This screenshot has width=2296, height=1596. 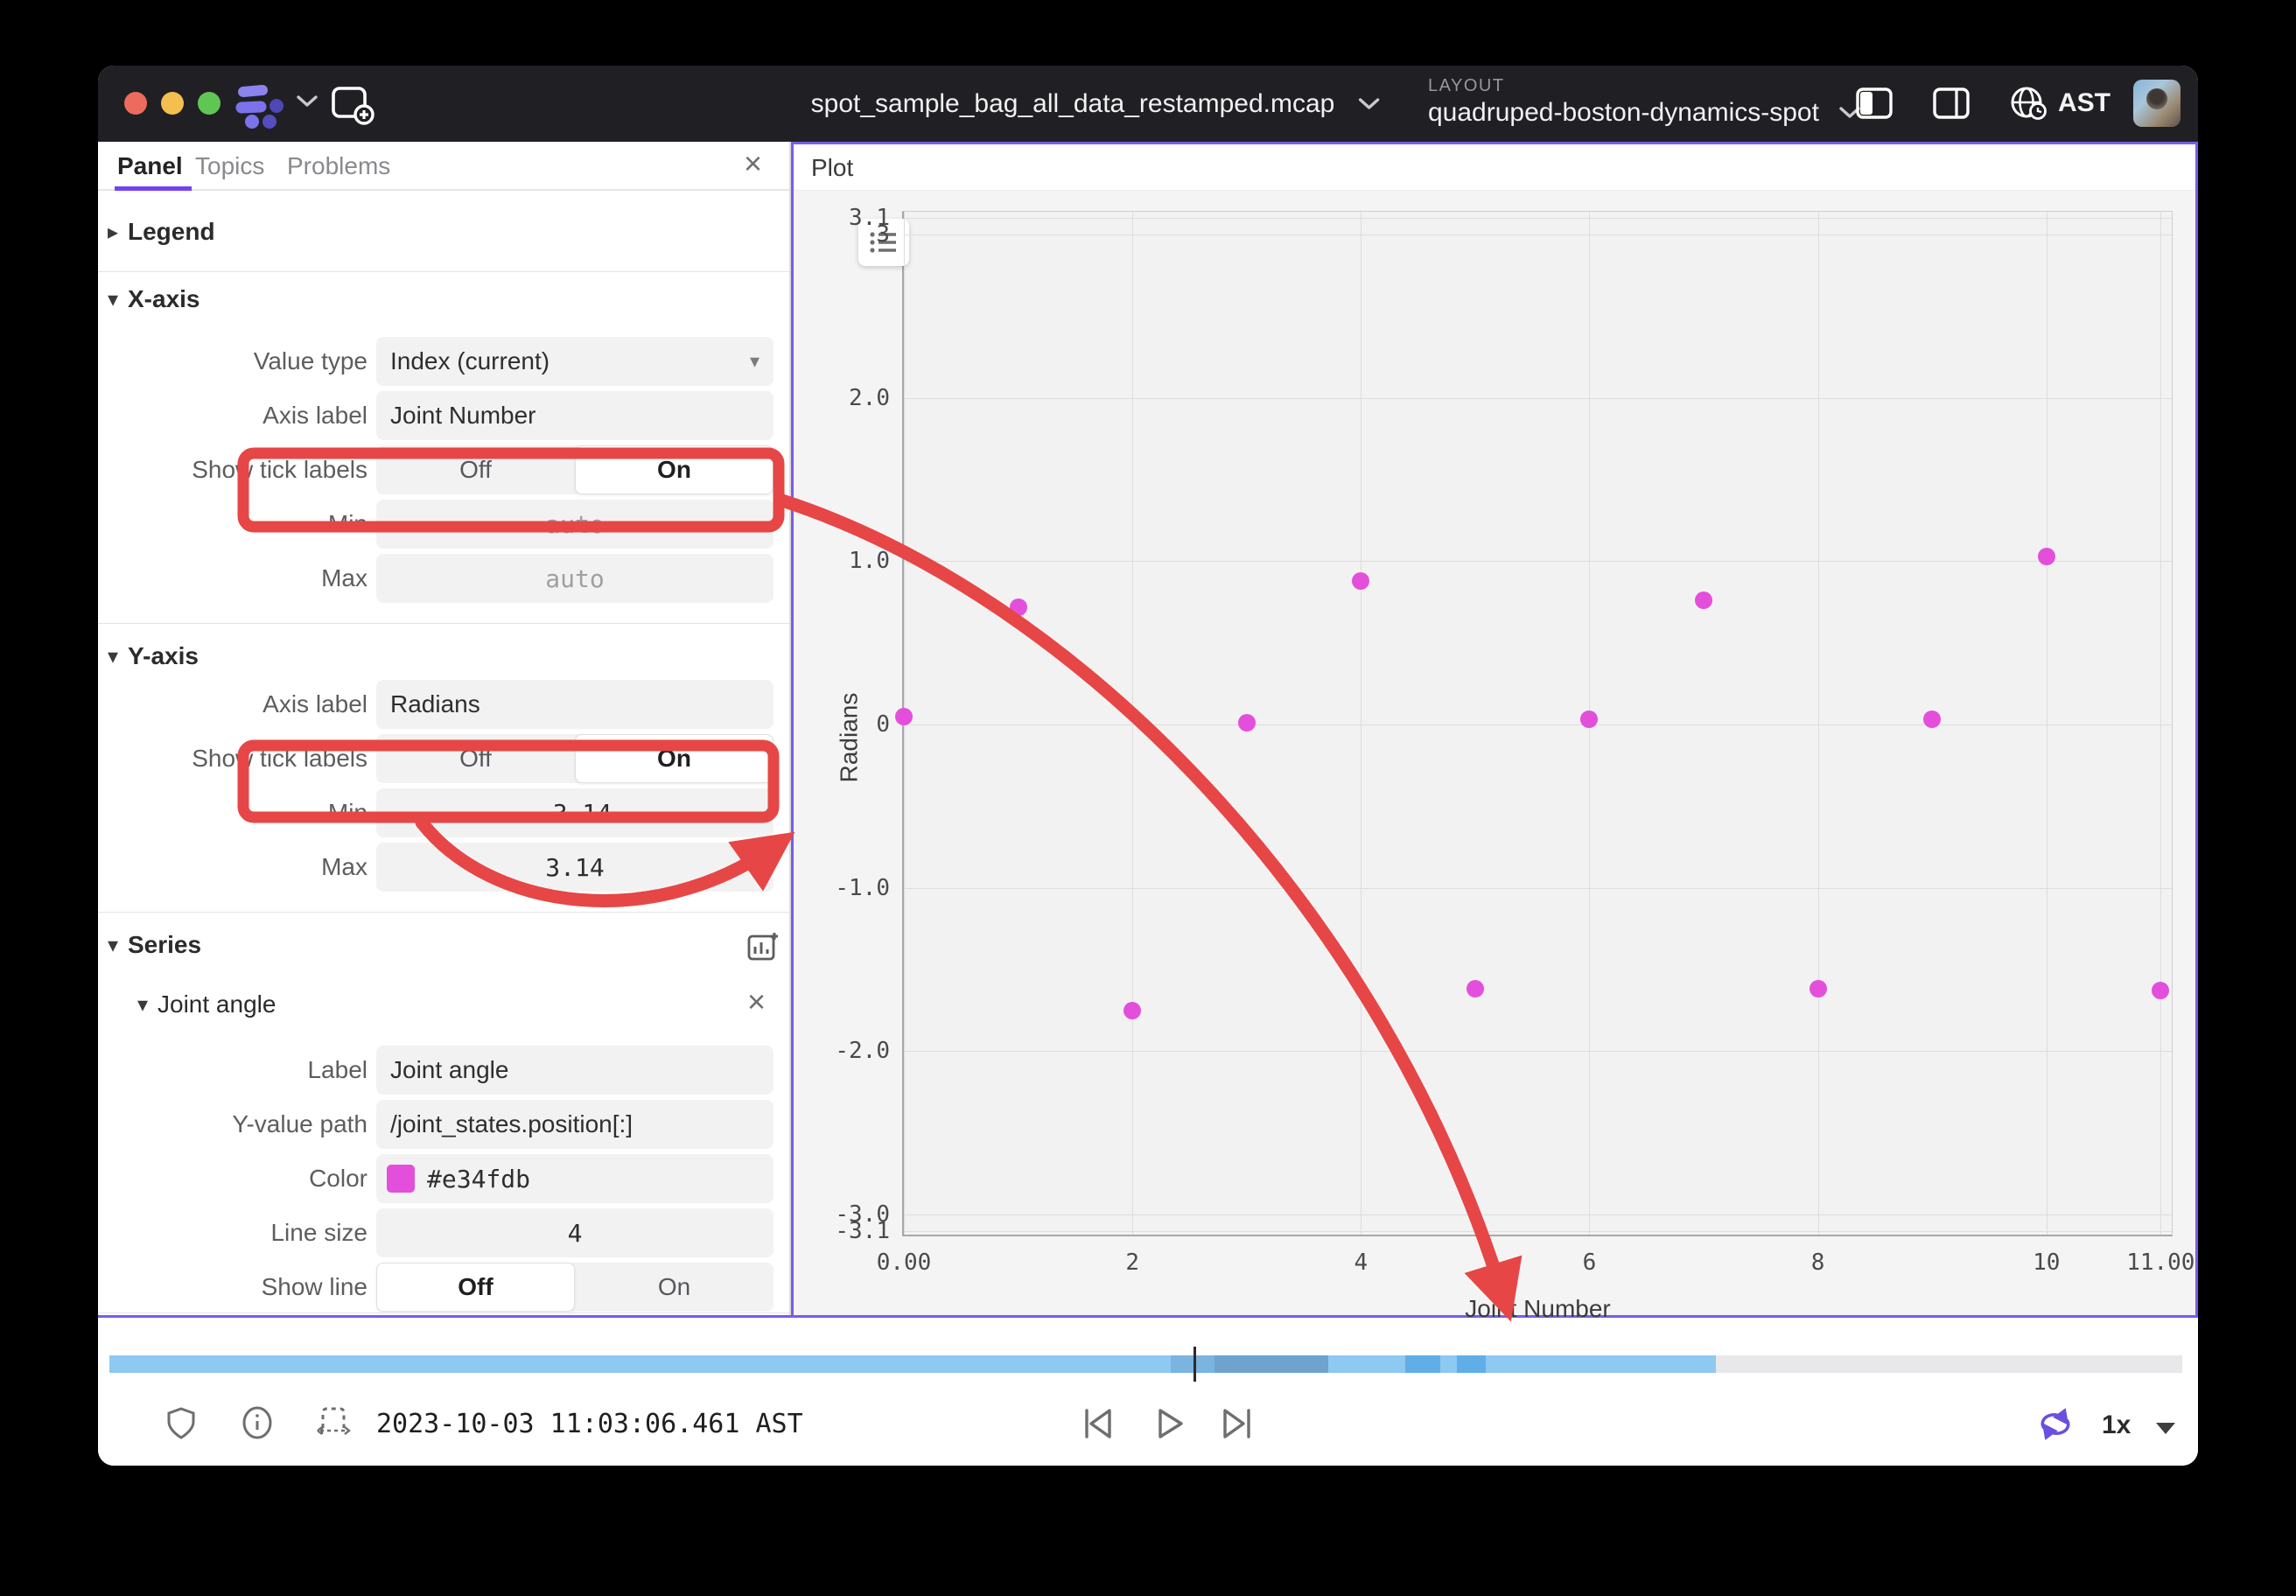 I want to click on playhead-marker, so click(x=1194, y=1364).